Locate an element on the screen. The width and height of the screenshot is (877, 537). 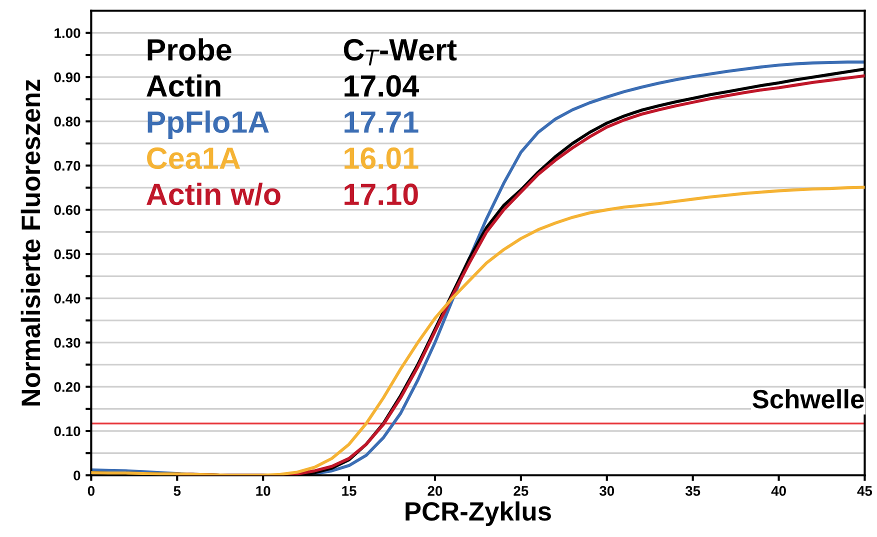
y-tick-label: 0.30 is located at coordinates (67, 343).